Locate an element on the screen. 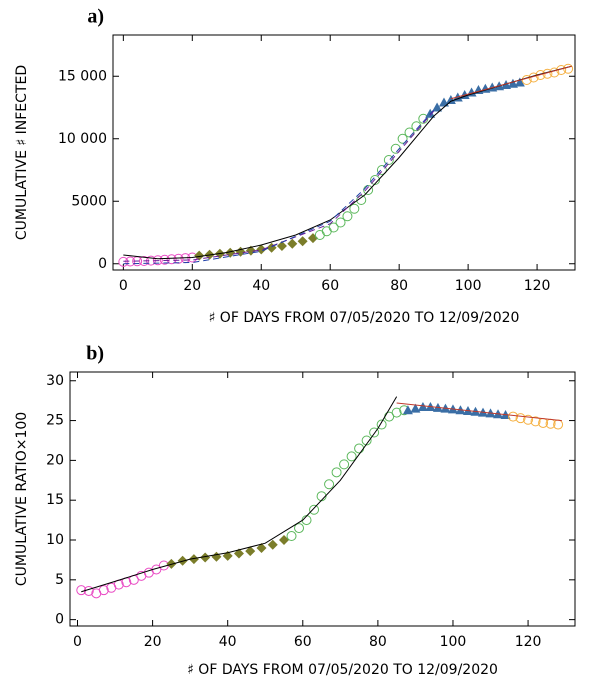  y-tick-label: 15 000 is located at coordinates (82, 76).